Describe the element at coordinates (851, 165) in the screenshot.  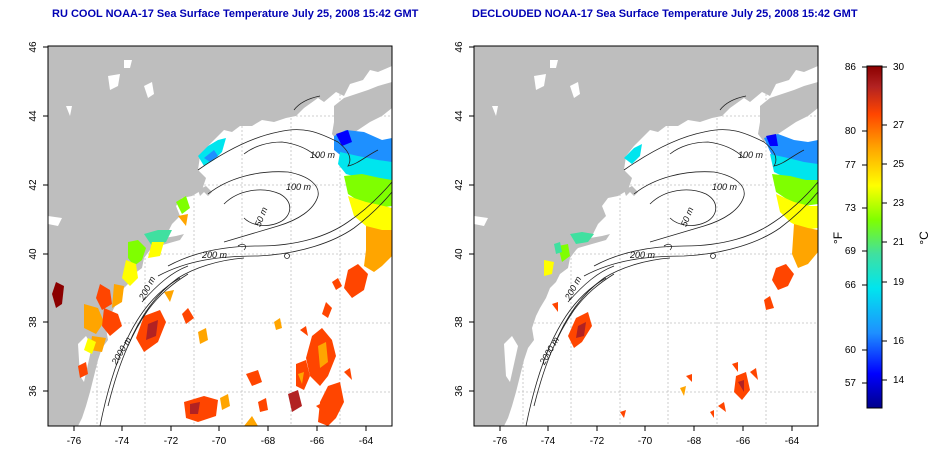
I see `fahrenheit-tick: 77` at that location.